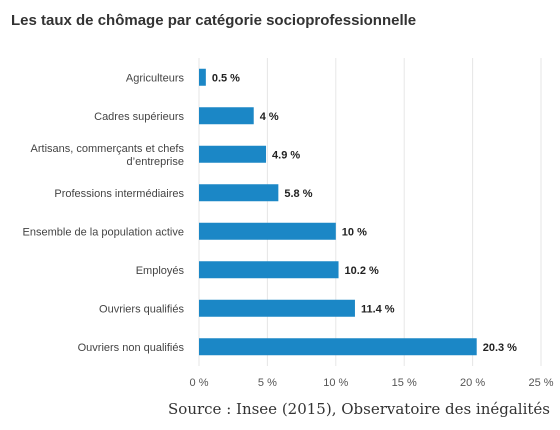  I want to click on x-tick-label: 25 %, so click(540, 383).